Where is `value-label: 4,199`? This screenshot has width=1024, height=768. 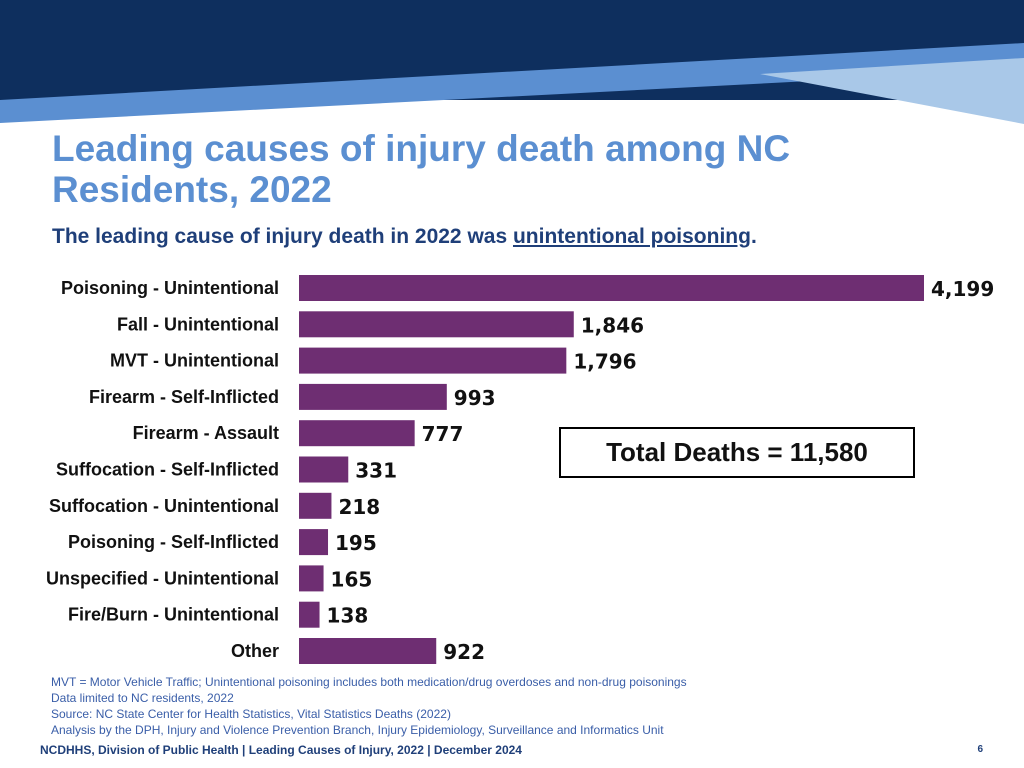 value-label: 4,199 is located at coordinates (962, 289).